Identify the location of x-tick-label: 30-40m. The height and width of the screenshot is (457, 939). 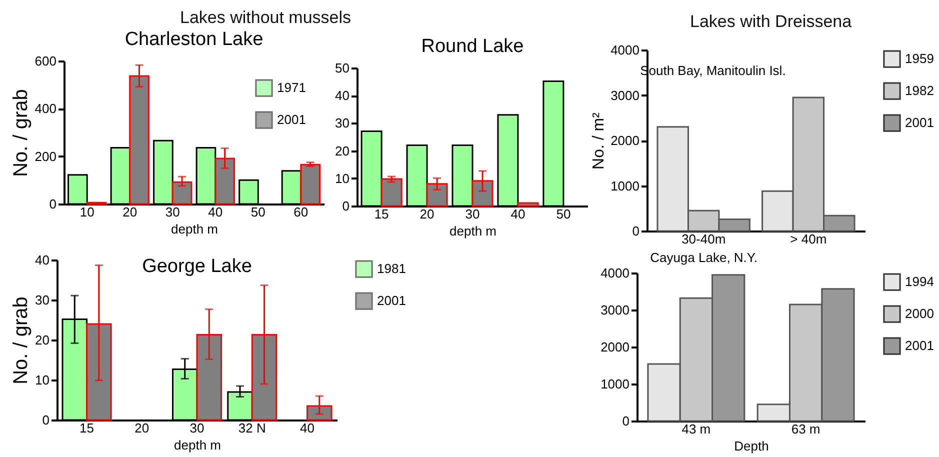
(704, 239).